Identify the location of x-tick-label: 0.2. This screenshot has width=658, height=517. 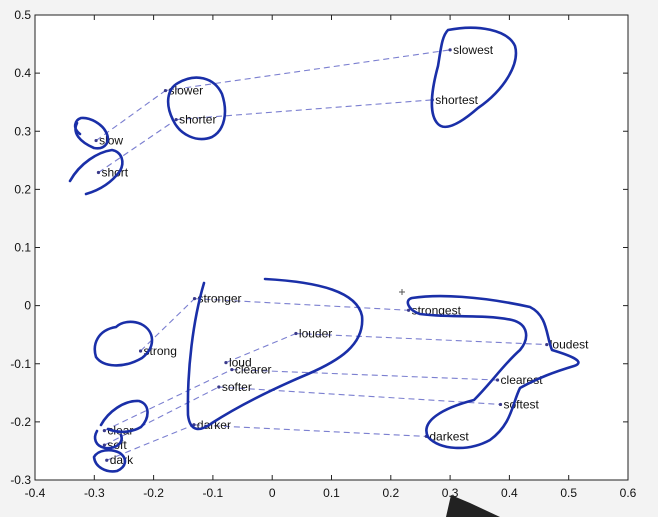
(390, 493).